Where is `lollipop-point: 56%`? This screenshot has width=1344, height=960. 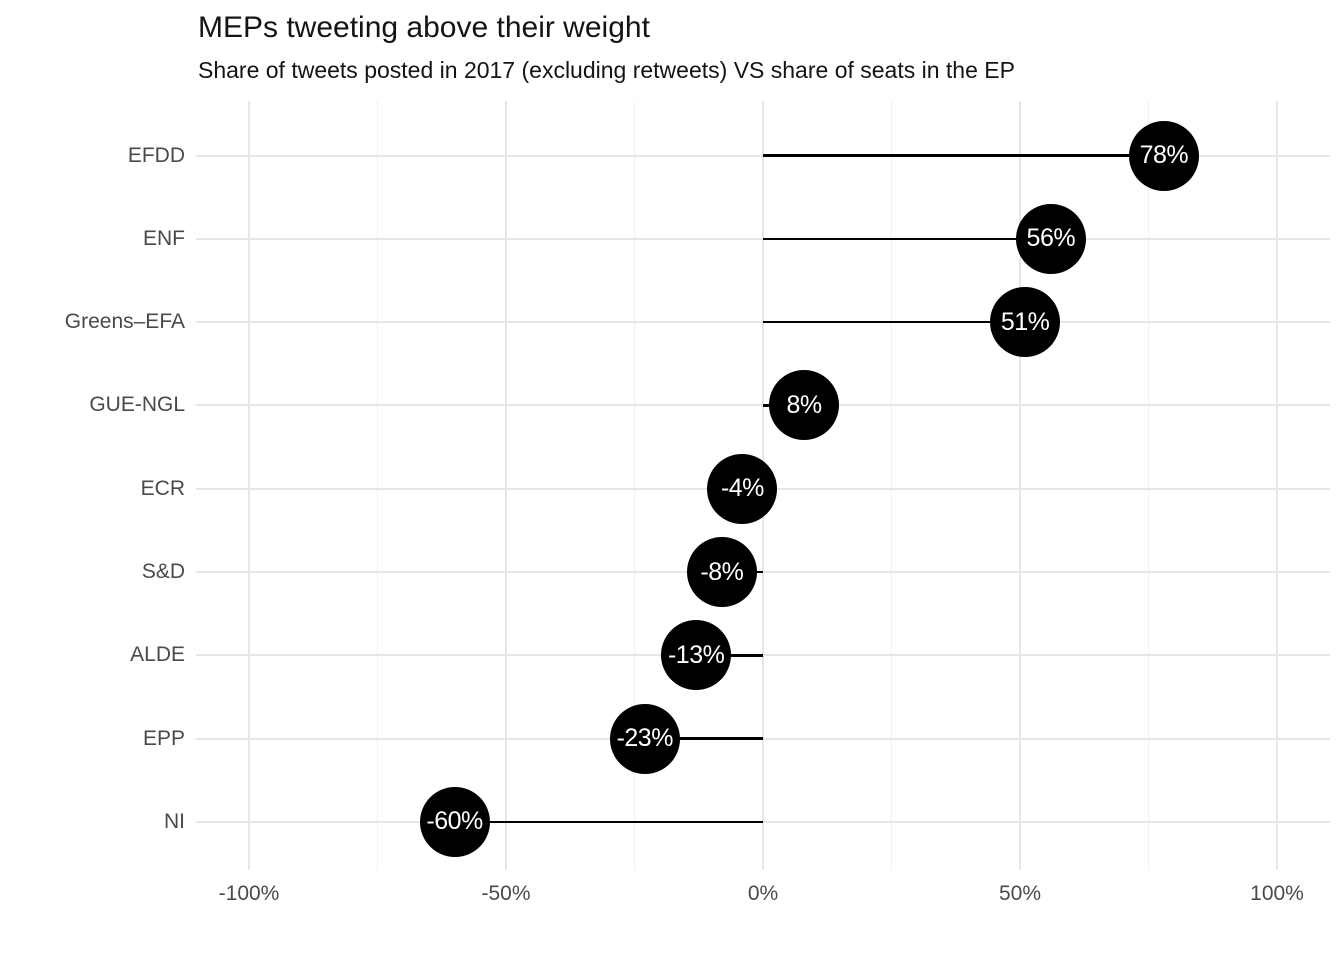 lollipop-point: 56% is located at coordinates (1050, 238).